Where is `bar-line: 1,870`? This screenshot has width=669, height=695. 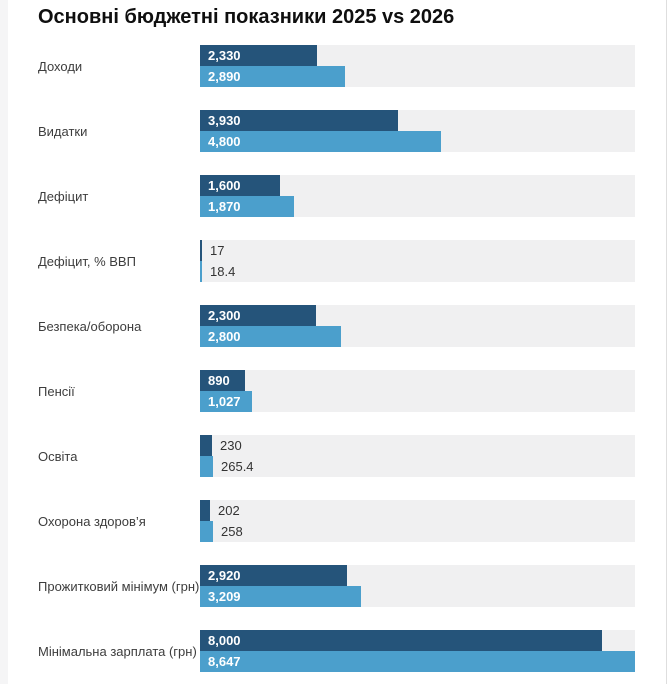
bar-line: 1,870 is located at coordinates (417, 206).